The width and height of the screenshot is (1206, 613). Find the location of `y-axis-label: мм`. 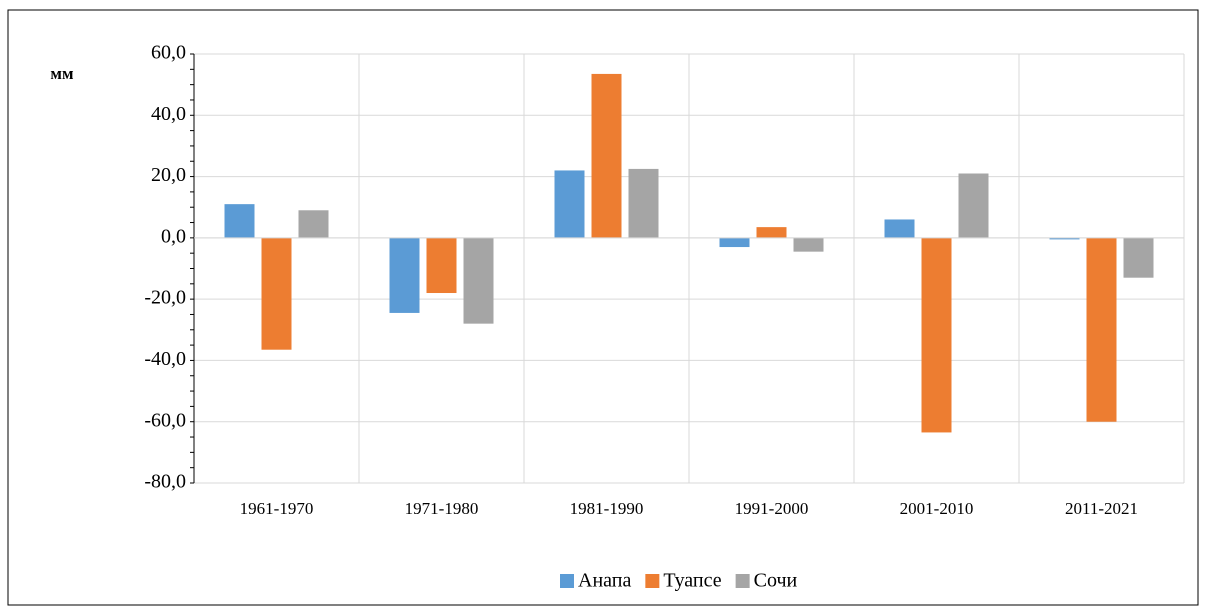

y-axis-label: мм is located at coordinates (62, 73).